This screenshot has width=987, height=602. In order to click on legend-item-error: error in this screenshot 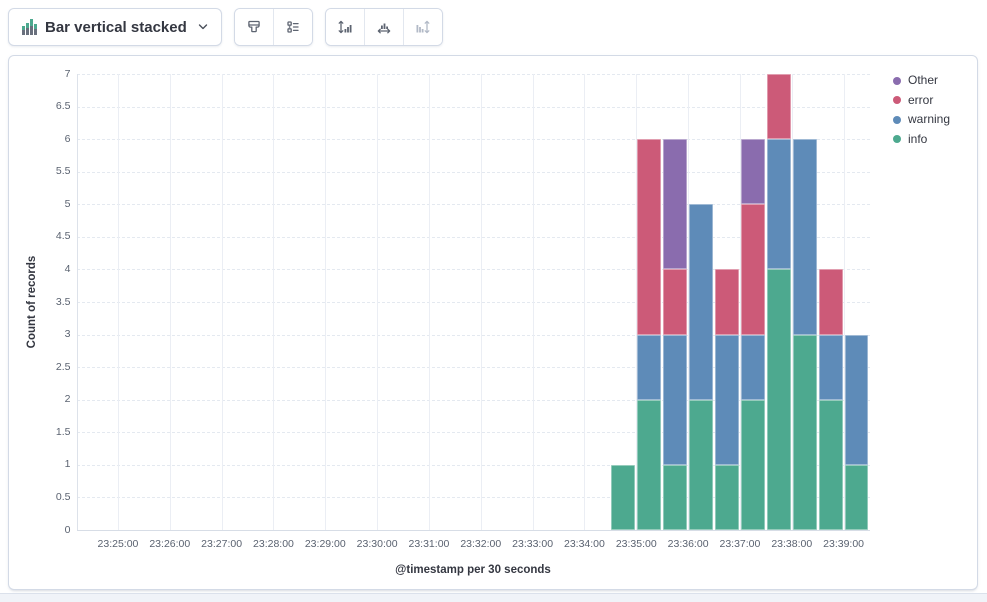, I will do `click(921, 99)`.